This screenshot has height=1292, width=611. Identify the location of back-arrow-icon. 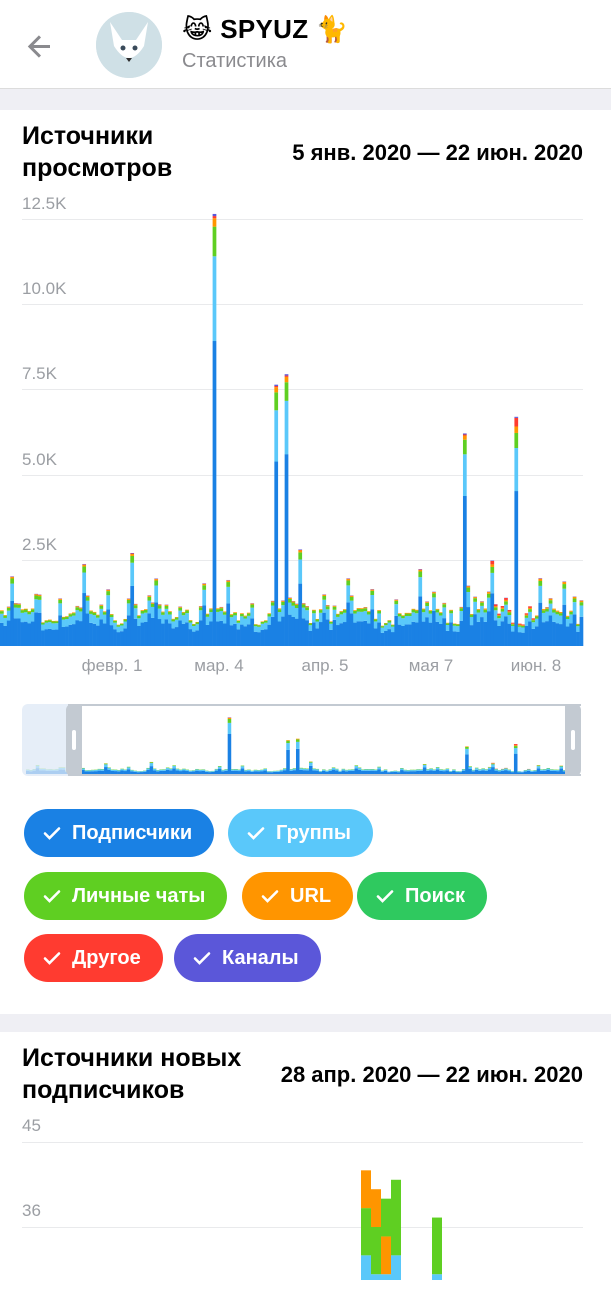
(40, 46).